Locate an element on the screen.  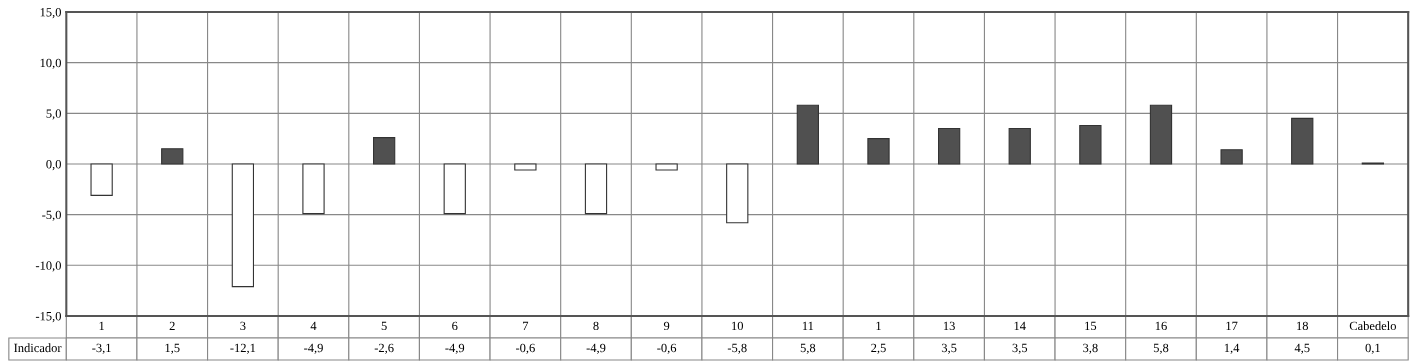
text: -2,6 is located at coordinates (384, 348).